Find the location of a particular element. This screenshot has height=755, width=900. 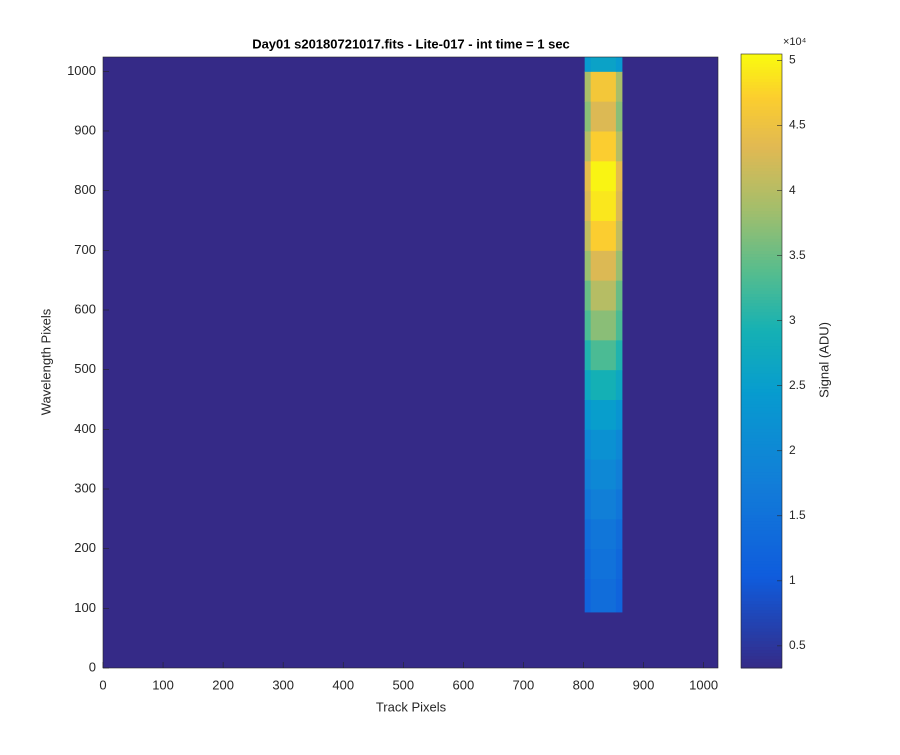

colorbar-tick-label: 1.5 is located at coordinates (797, 515).